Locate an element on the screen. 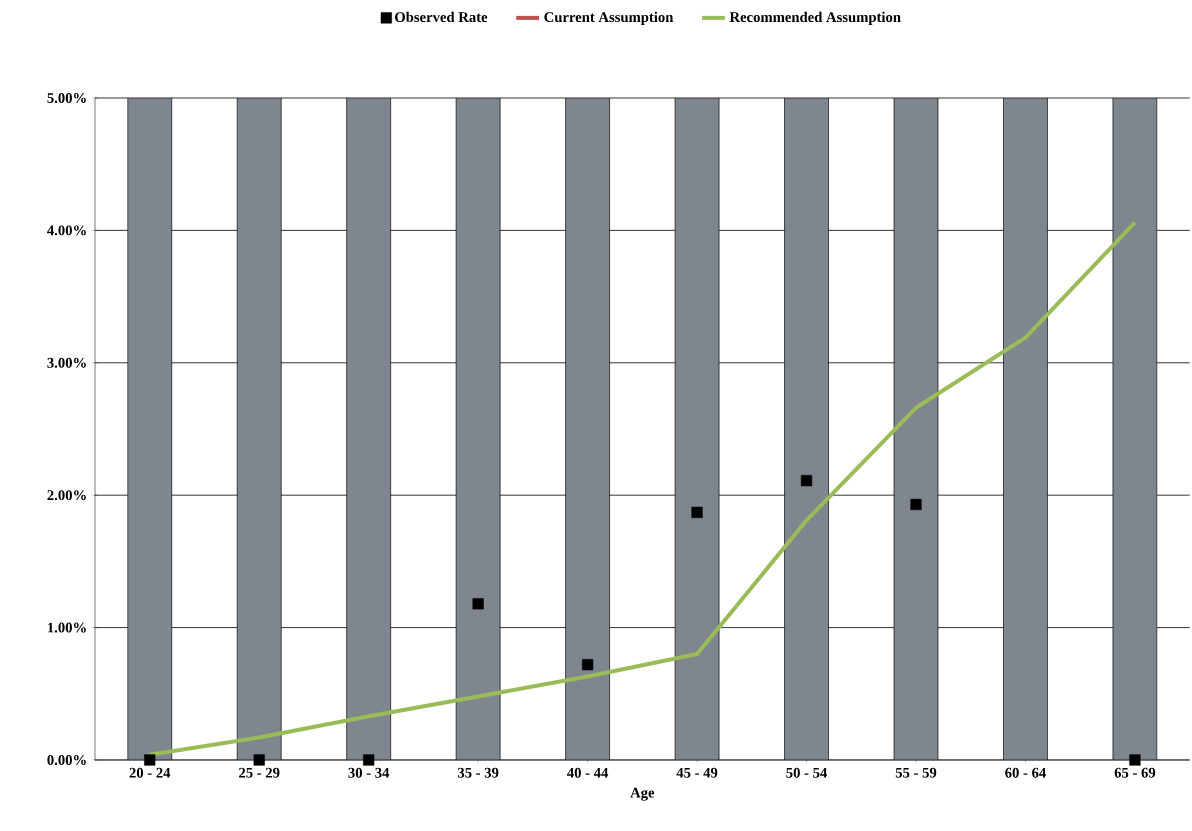 Image resolution: width=1192 pixels, height=831 pixels. x-axis-title: Age is located at coordinates (642, 794).